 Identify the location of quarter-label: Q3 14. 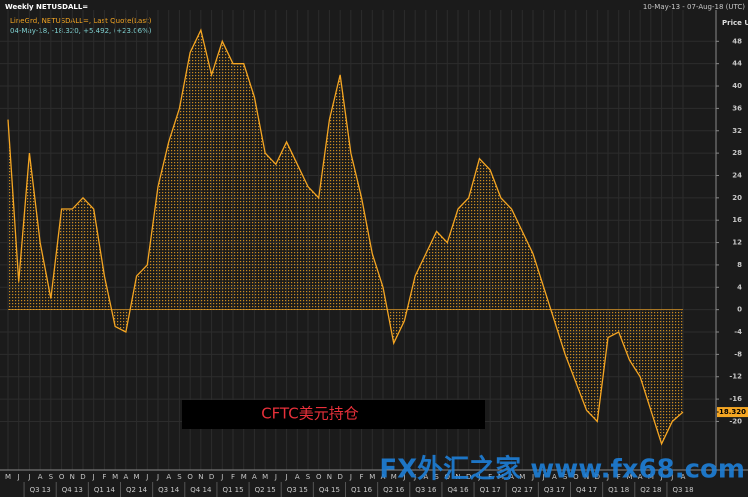
(169, 490).